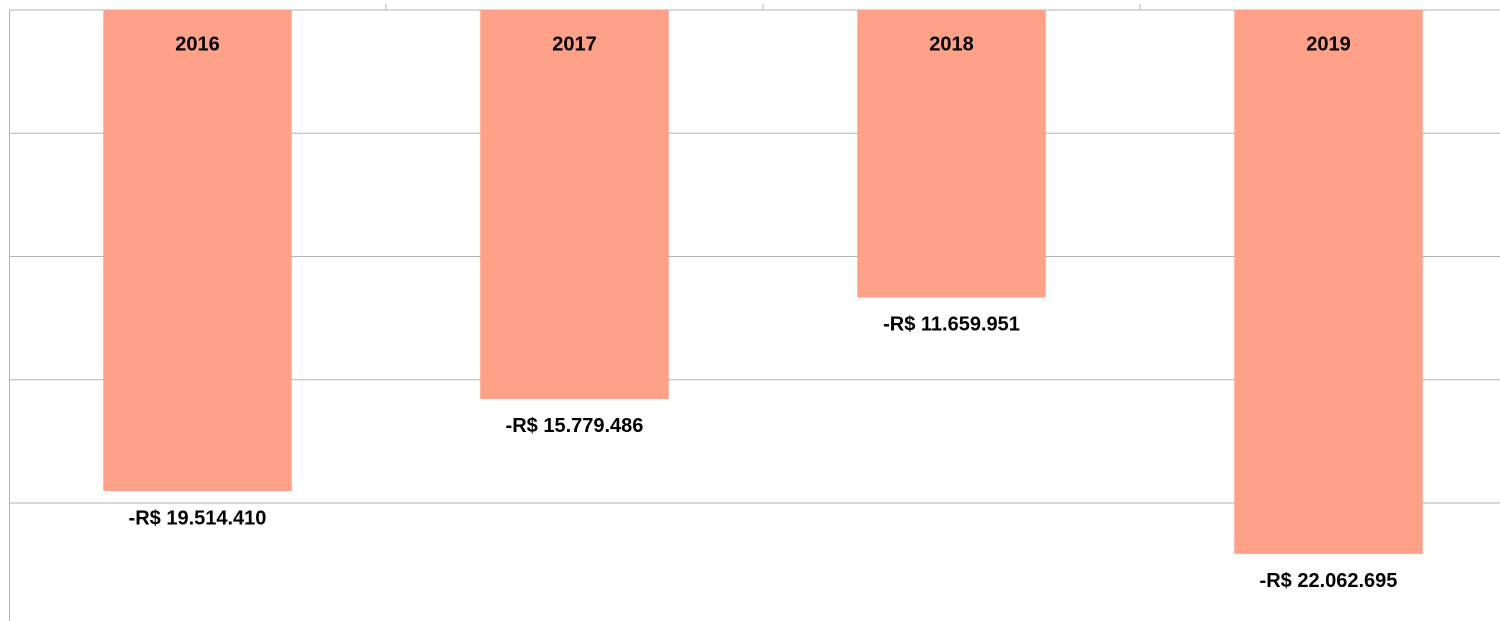 The width and height of the screenshot is (1500, 621). What do you see at coordinates (197, 44) in the screenshot?
I see `x-tick-label: 2016` at bounding box center [197, 44].